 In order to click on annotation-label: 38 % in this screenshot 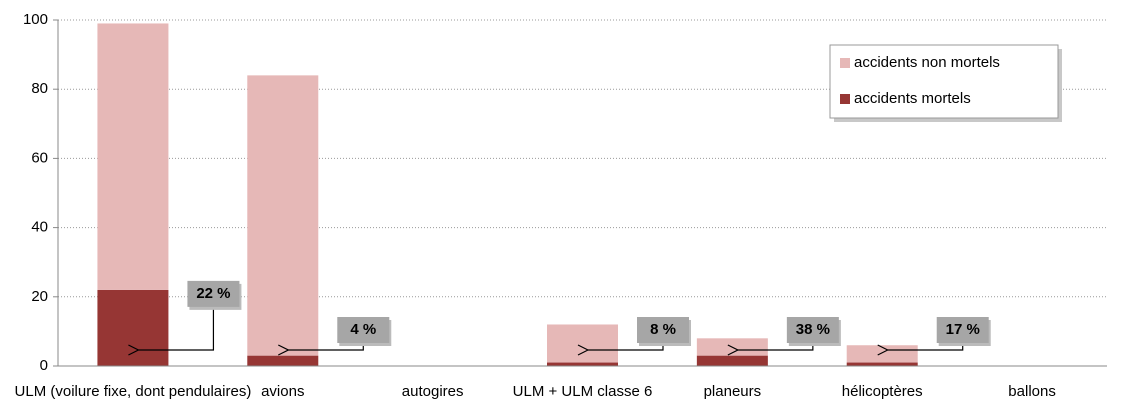, I will do `click(813, 329)`.